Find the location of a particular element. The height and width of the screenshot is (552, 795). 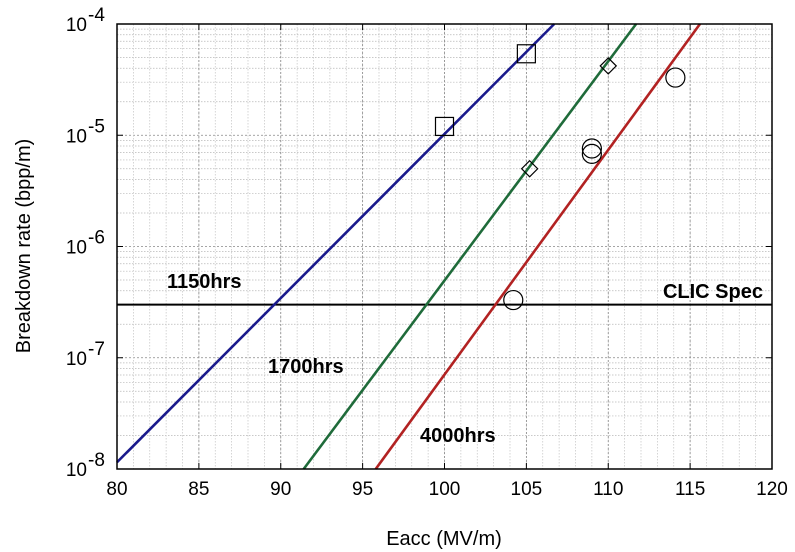

x-tick-label: 115 is located at coordinates (690, 489).